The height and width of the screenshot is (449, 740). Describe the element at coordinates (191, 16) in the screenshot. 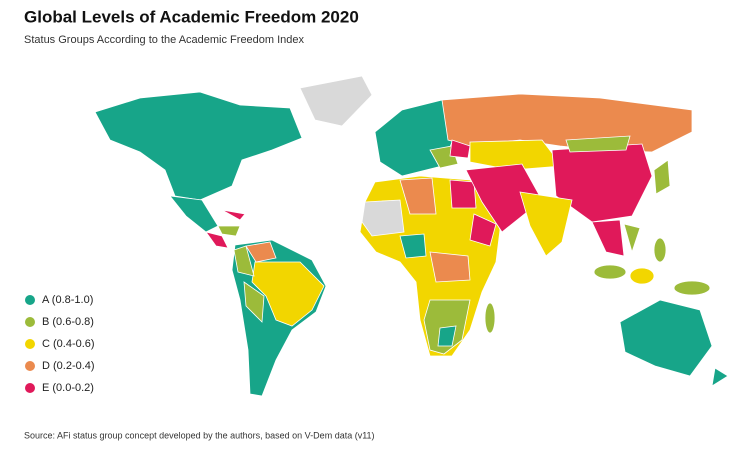

I see `title: Global Levels of Academic Freedom 2020` at that location.